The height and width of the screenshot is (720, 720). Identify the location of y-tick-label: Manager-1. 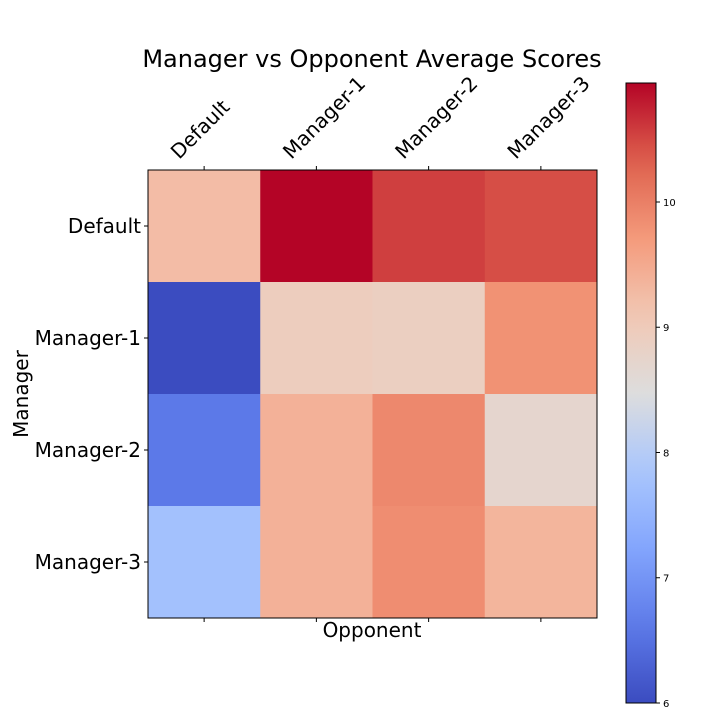
(88, 338).